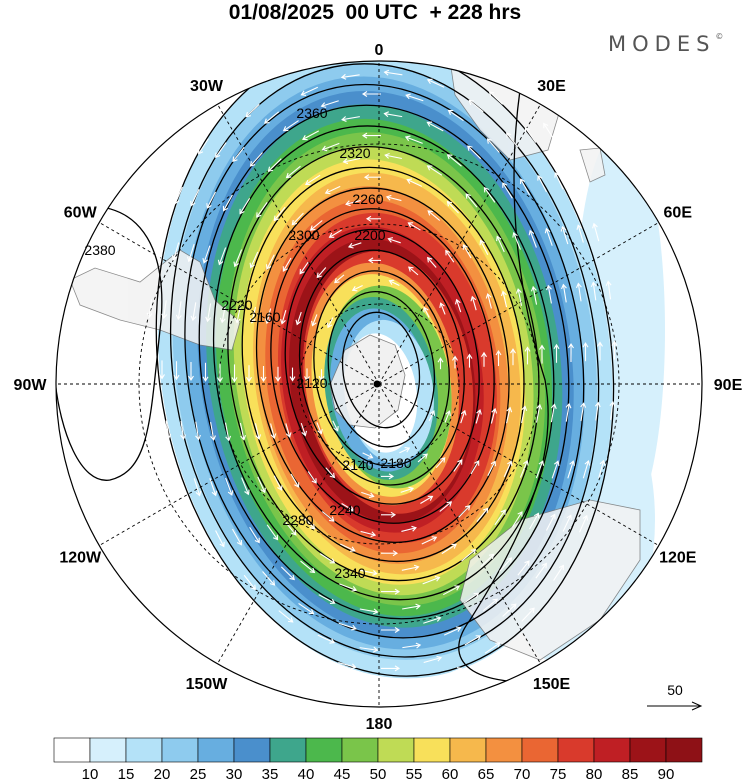 The image size is (750, 782). What do you see at coordinates (90, 774) in the screenshot?
I see `colorbar-label: 10` at bounding box center [90, 774].